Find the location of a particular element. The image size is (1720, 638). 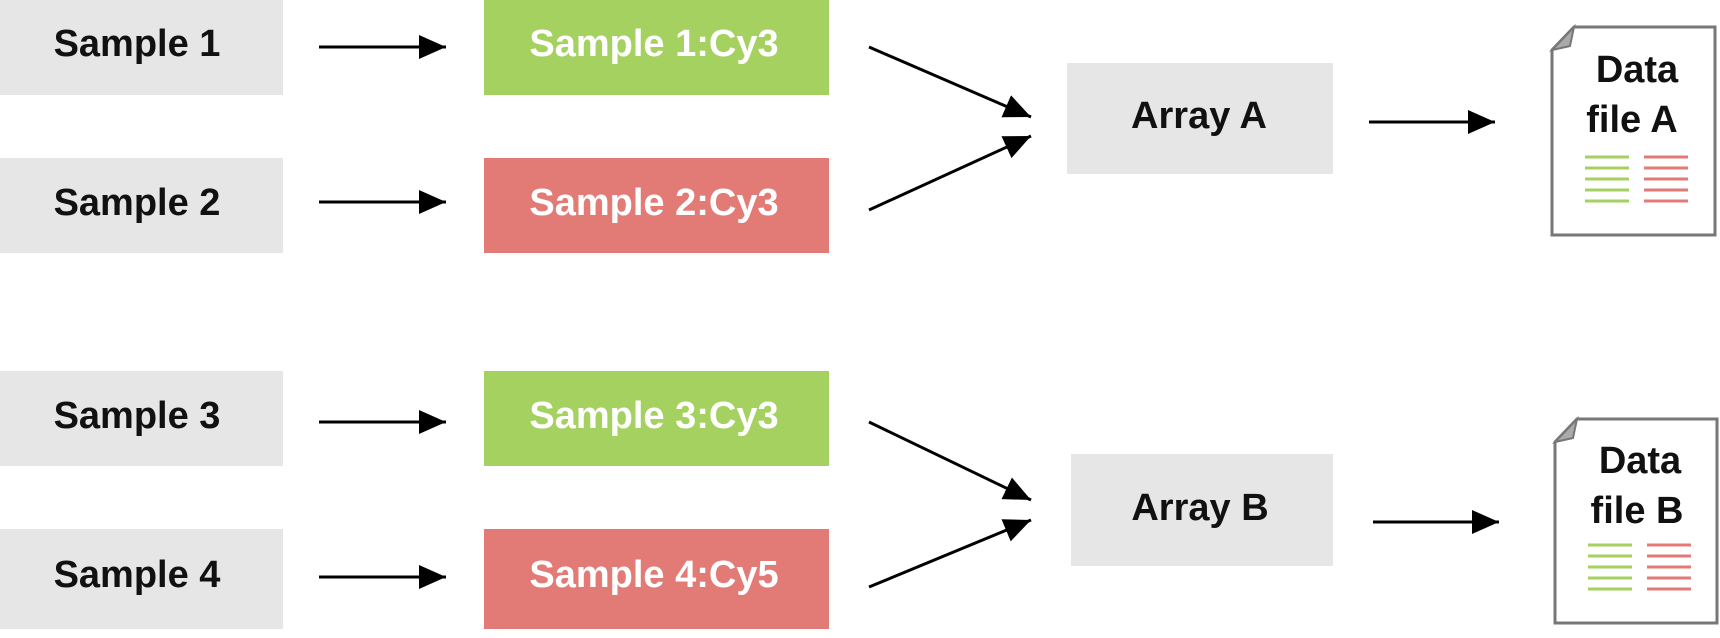

array-label: Array A is located at coordinates (1199, 116).